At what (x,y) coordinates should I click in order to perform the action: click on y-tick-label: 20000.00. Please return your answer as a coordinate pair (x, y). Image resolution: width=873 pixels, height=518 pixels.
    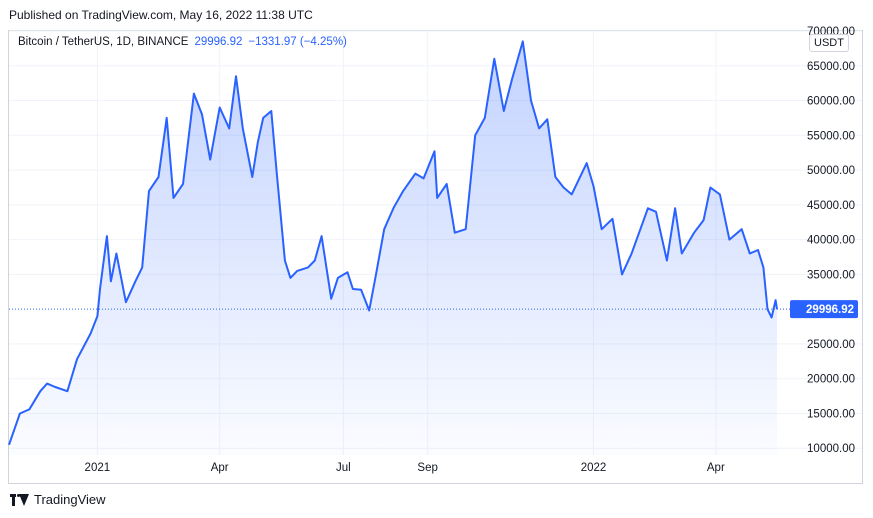
    Looking at the image, I should click on (831, 380).